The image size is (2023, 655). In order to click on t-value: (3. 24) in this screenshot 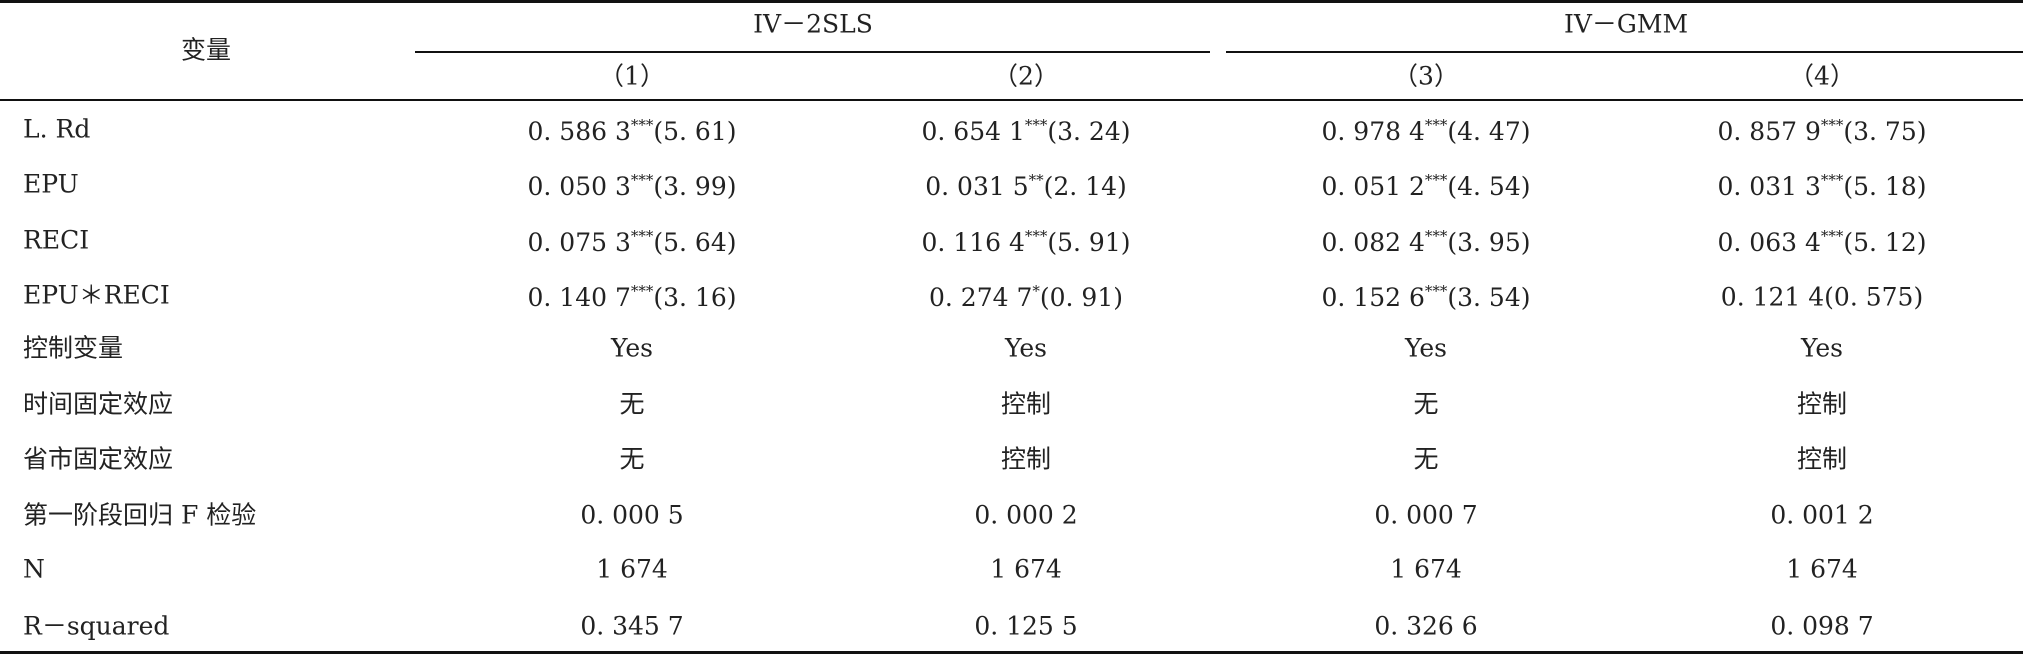, I will do `click(1089, 131)`.